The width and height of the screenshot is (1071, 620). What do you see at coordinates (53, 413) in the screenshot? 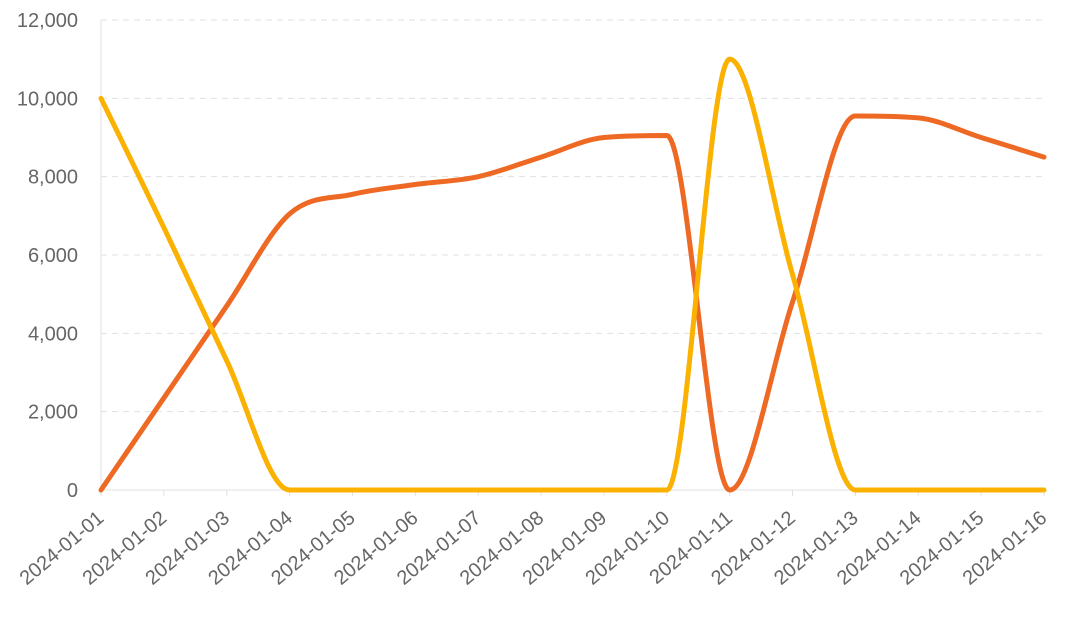
I see `y-tick-label: 2,000` at bounding box center [53, 413].